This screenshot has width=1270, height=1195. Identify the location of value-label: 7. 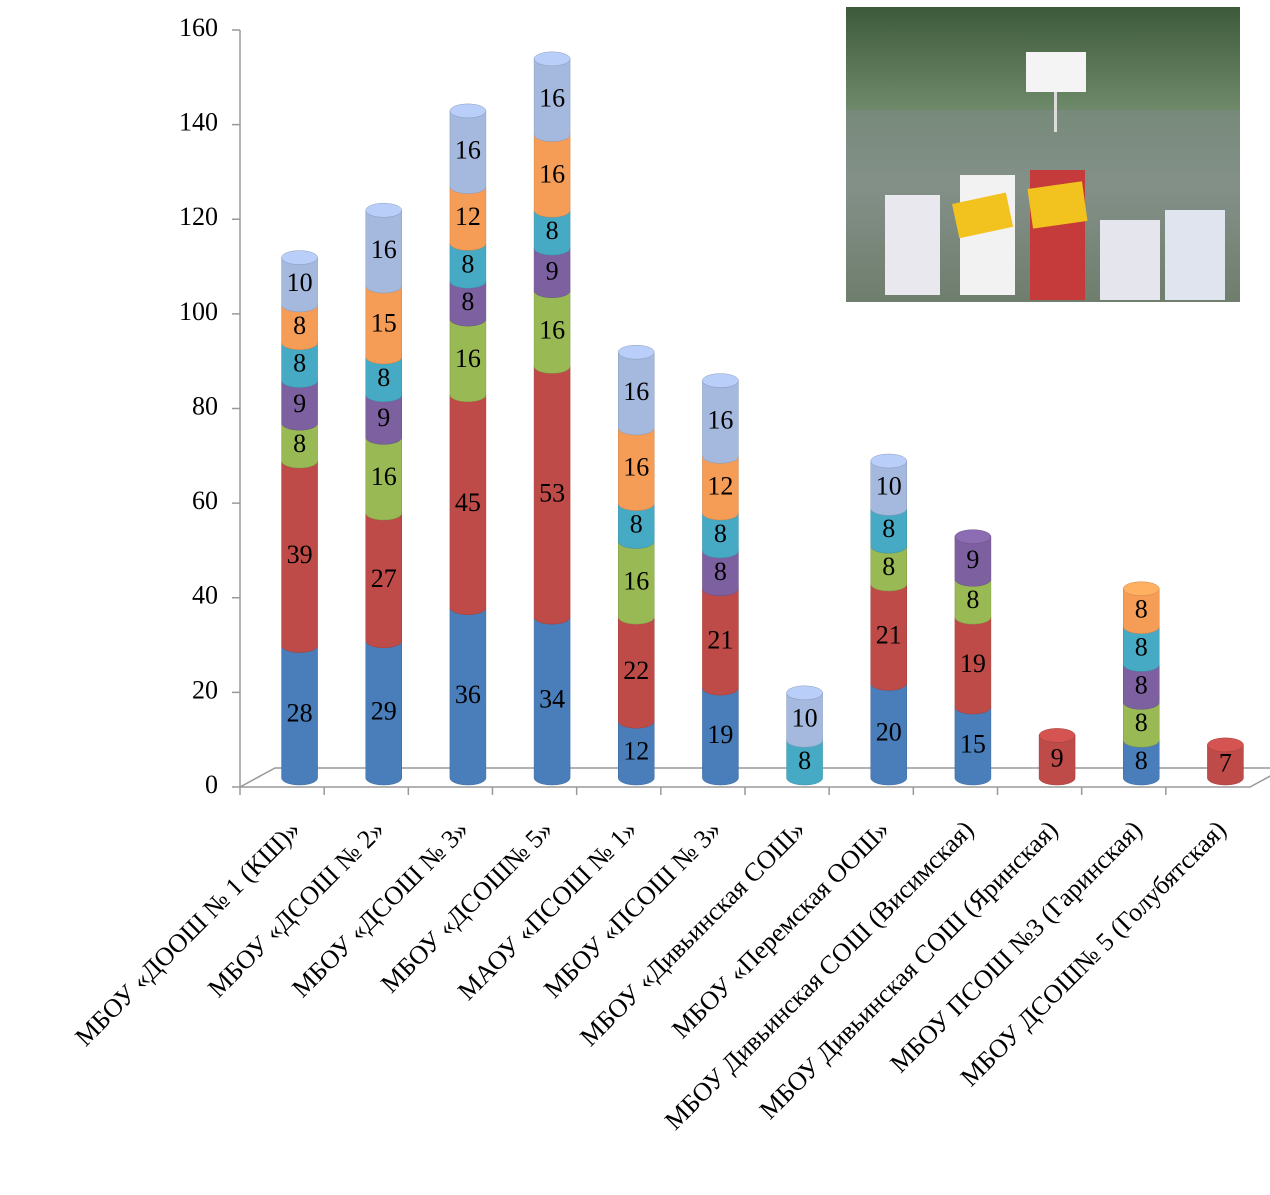
(1225, 762).